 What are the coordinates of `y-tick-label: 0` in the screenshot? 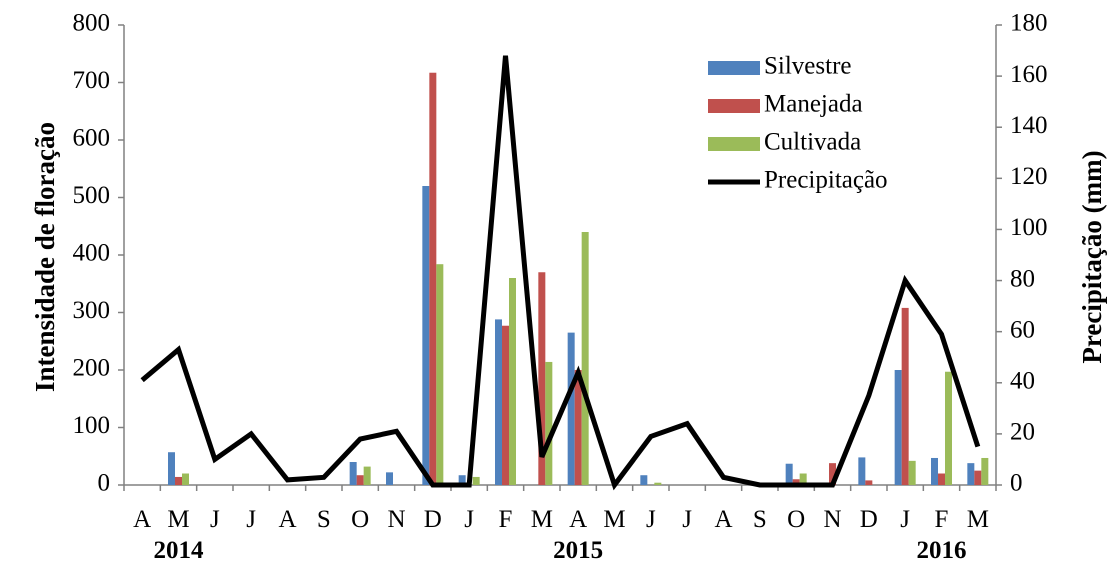 It's located at (104, 483).